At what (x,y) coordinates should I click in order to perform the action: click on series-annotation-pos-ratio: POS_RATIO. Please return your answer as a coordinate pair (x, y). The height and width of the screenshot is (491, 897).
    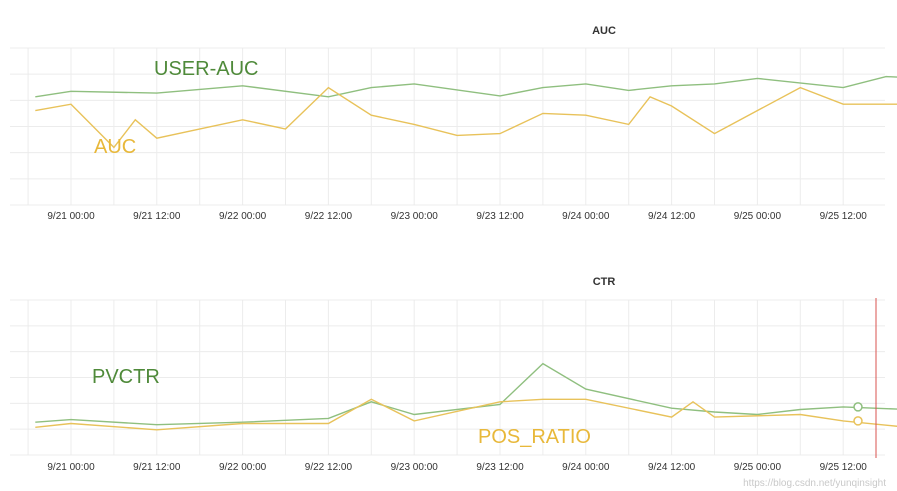
    Looking at the image, I should click on (534, 437).